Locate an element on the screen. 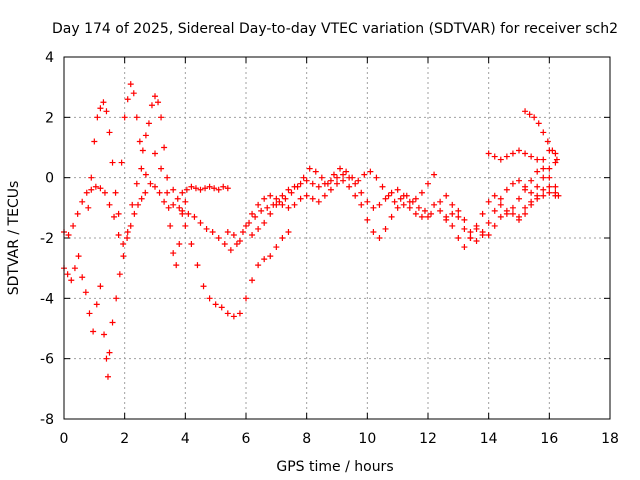 The image size is (640, 480). y-tick-label: -2 is located at coordinates (47, 239).